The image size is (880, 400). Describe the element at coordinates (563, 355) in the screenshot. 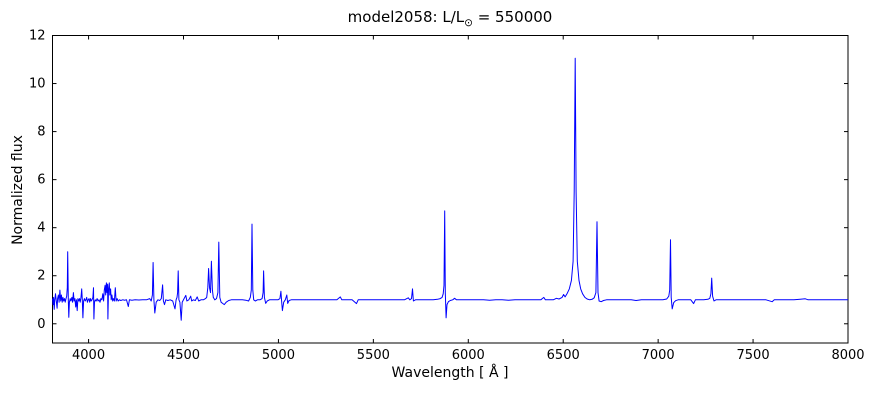

I see `x-tick-label: 6500` at that location.